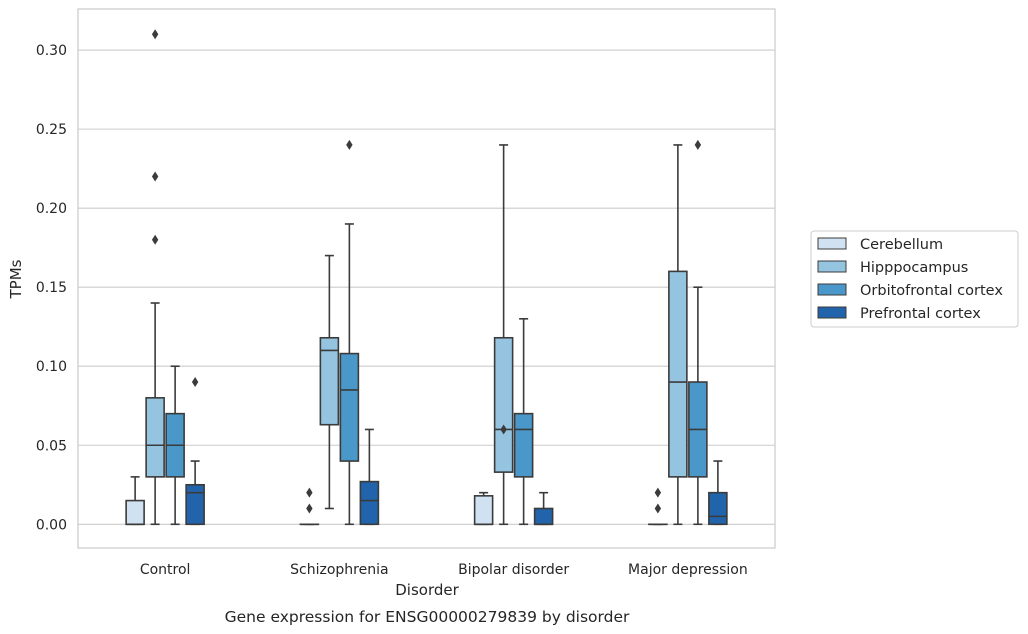  Describe the element at coordinates (16, 279) in the screenshot. I see `y-axis-label: TPMs` at that location.